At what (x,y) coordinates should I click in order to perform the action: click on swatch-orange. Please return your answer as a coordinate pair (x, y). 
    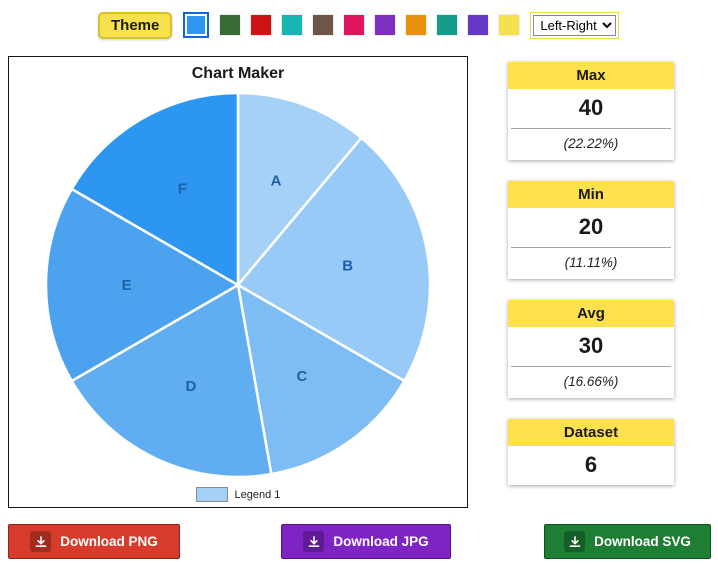
    Looking at the image, I should click on (416, 25).